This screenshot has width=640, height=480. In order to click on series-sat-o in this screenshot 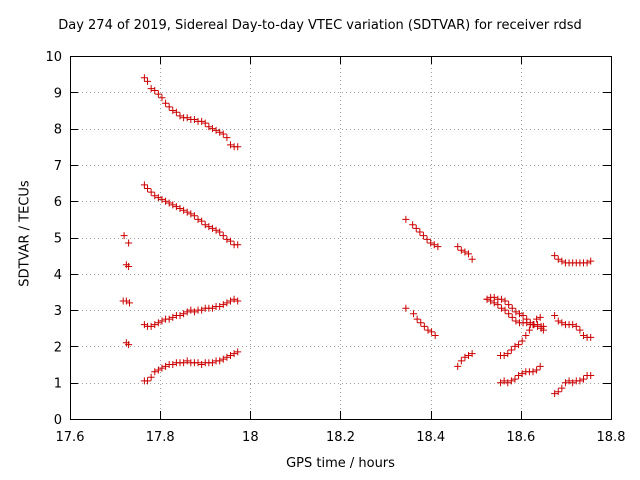, I will do `click(520, 336)`.